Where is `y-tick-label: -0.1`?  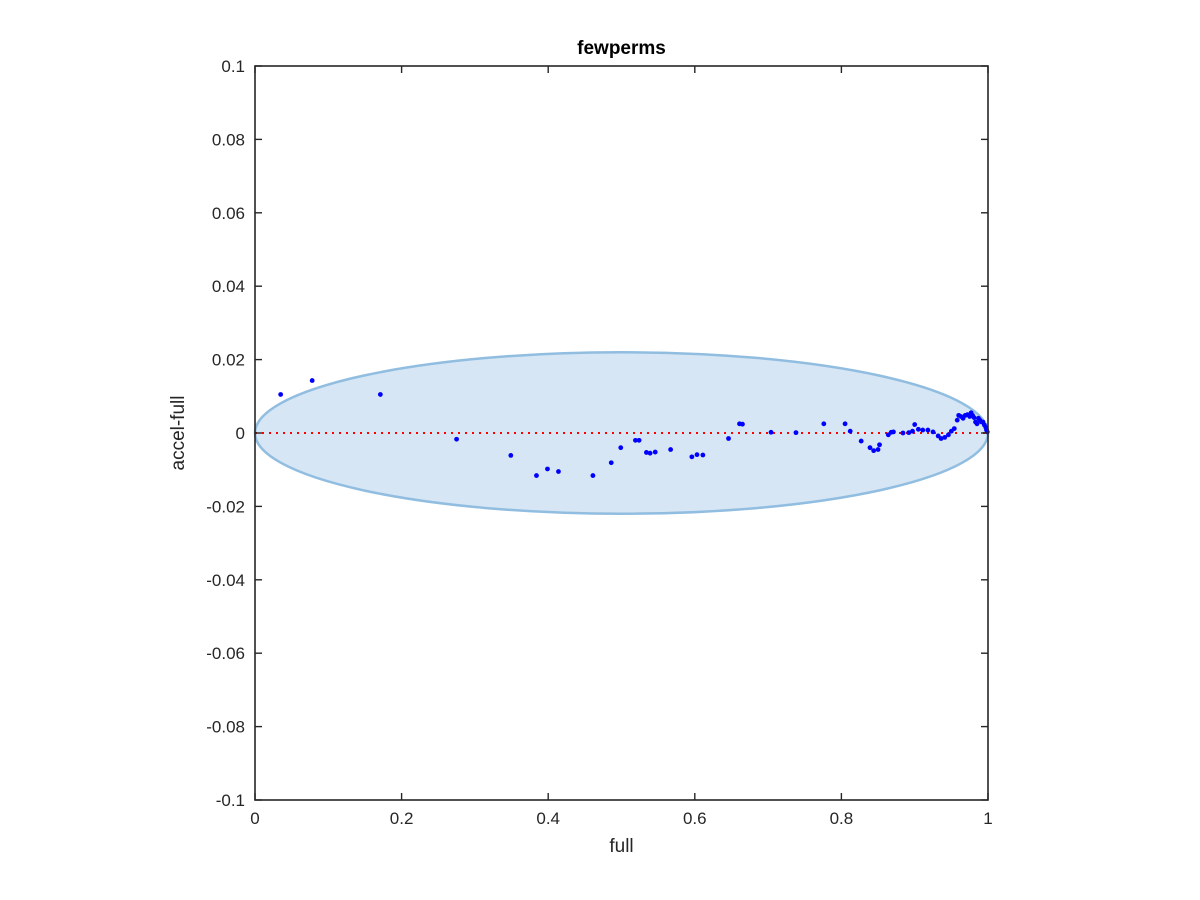
y-tick-label: -0.1 is located at coordinates (230, 800).